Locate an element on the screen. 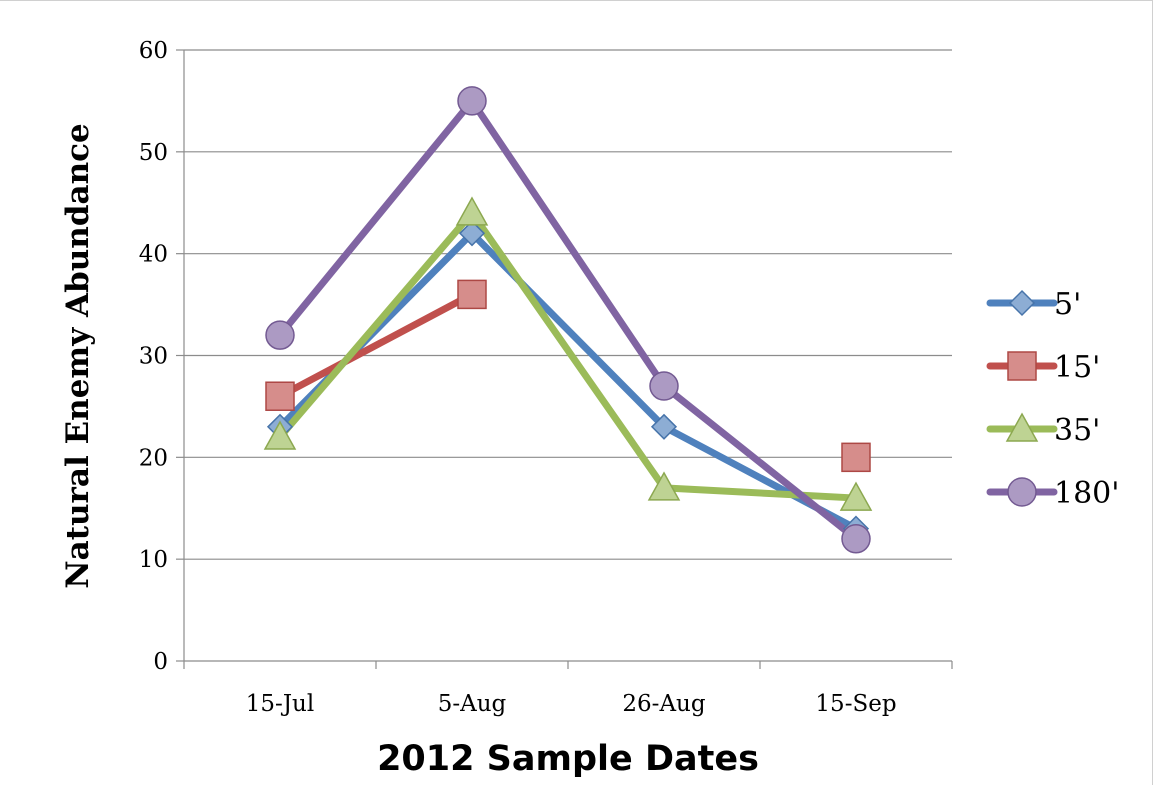 The image size is (1153, 786). legend-label: 35' is located at coordinates (1077, 430).